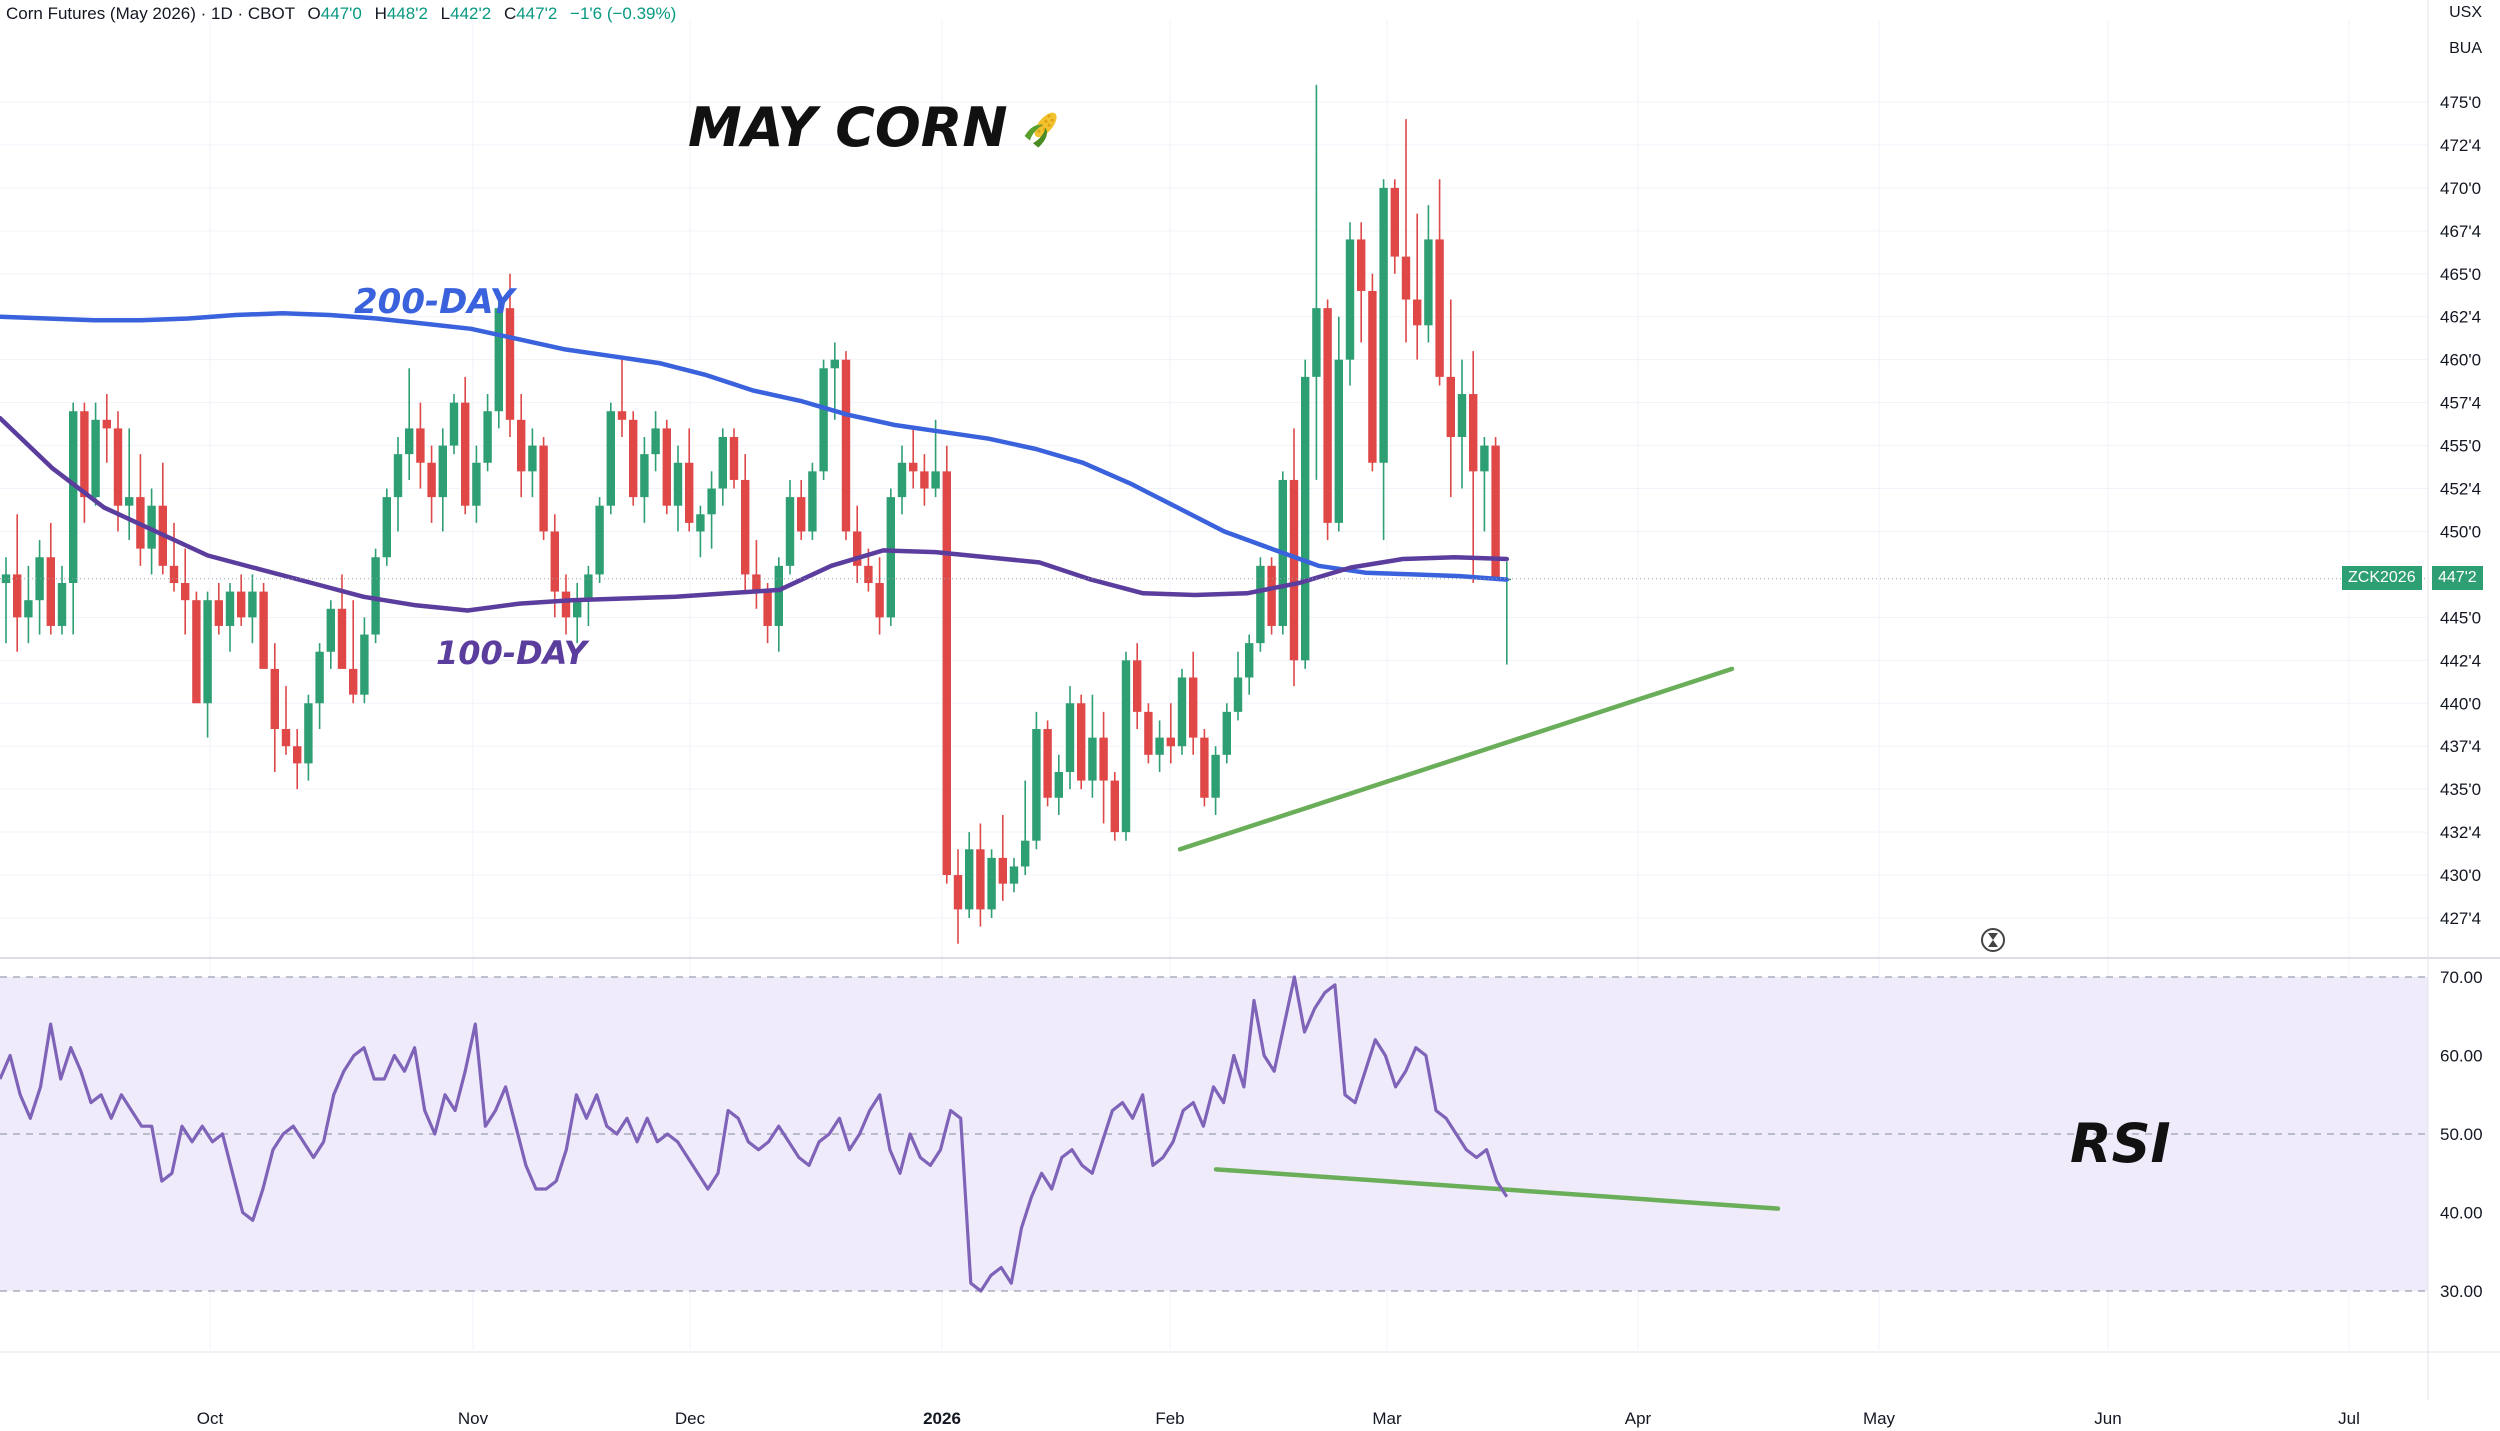  What do you see at coordinates (2461, 977) in the screenshot?
I see `rsi-tick-label: 70.00` at bounding box center [2461, 977].